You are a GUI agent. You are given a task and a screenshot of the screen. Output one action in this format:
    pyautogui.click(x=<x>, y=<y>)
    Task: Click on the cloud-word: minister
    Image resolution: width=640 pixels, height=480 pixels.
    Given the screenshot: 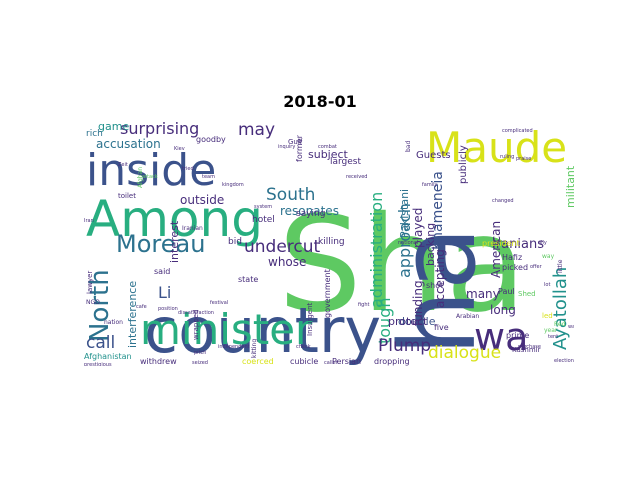 What is the action you would take?
    pyautogui.click(x=226, y=329)
    